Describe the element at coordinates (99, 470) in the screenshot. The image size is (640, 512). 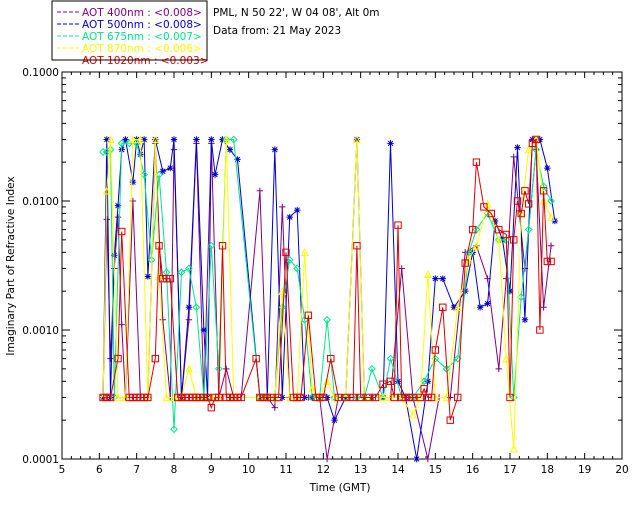
I see `x-tick-label: 6` at that location.